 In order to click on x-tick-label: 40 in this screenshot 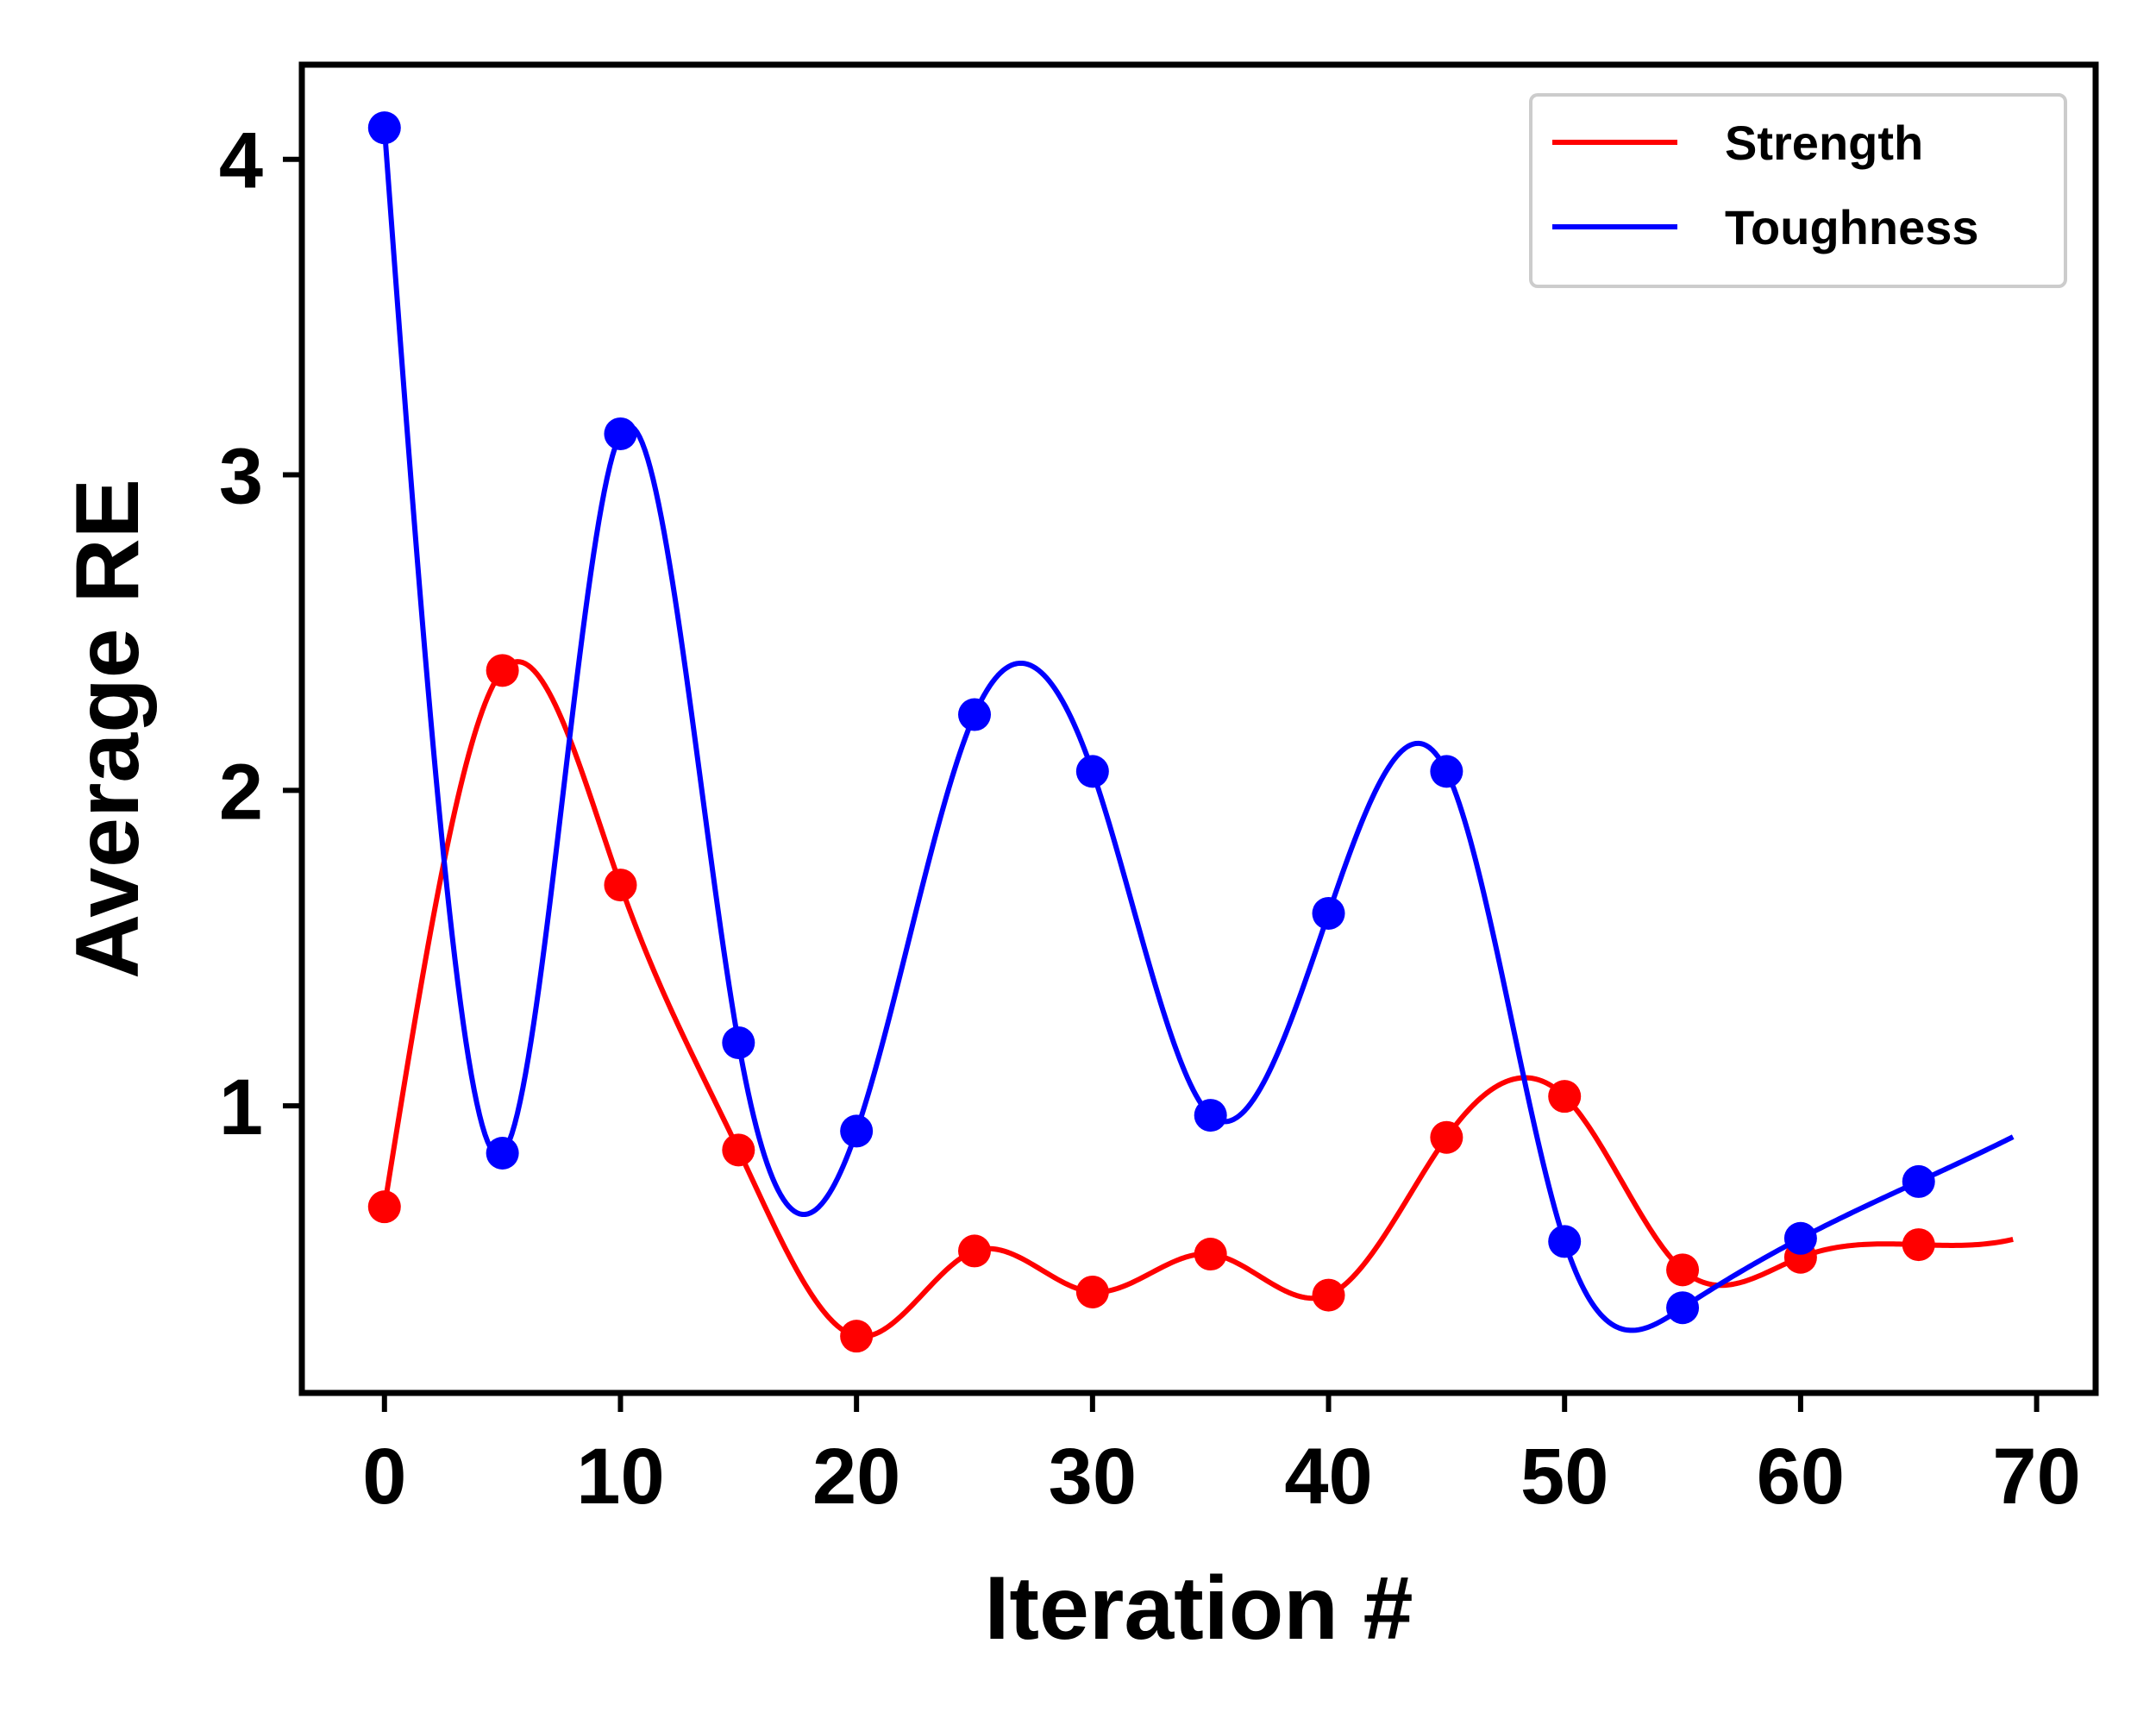, I will do `click(1328, 1477)`.